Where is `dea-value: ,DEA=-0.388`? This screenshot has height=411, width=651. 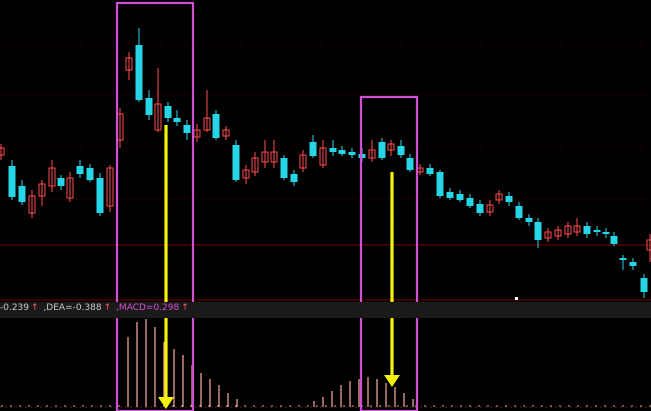 dea-value: ,DEA=-0.388 is located at coordinates (72, 308).